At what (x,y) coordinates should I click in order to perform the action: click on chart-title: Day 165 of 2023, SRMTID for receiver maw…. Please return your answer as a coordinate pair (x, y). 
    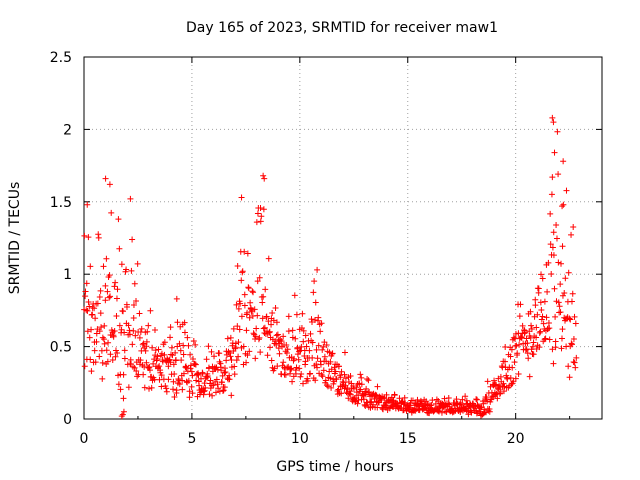
    Looking at the image, I should click on (342, 28).